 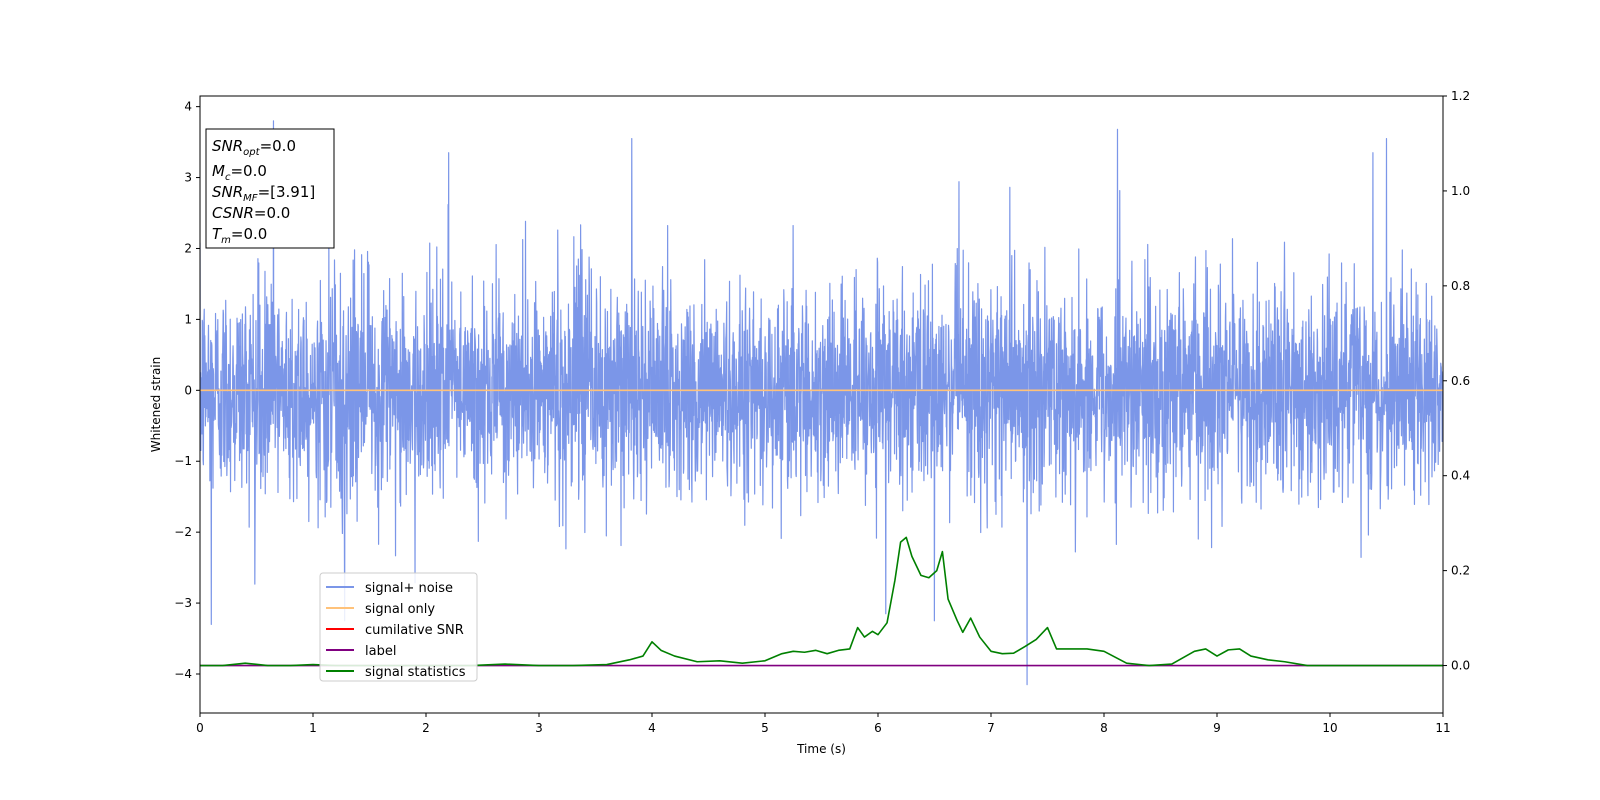 What do you see at coordinates (414, 630) in the screenshot?
I see `legend-label: cumilative SNR` at bounding box center [414, 630].